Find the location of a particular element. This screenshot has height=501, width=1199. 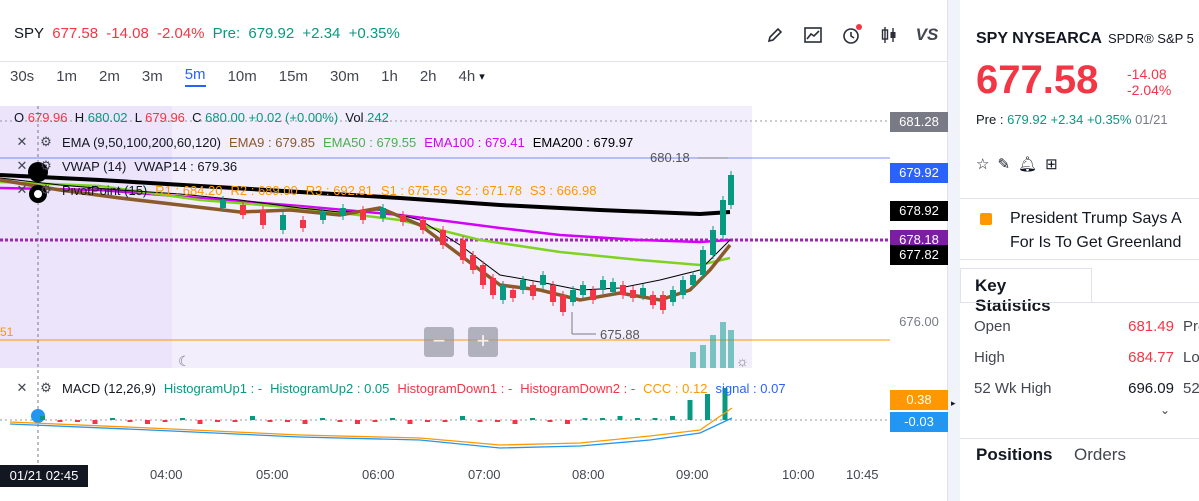

interval-2m: 2m is located at coordinates (109, 76).